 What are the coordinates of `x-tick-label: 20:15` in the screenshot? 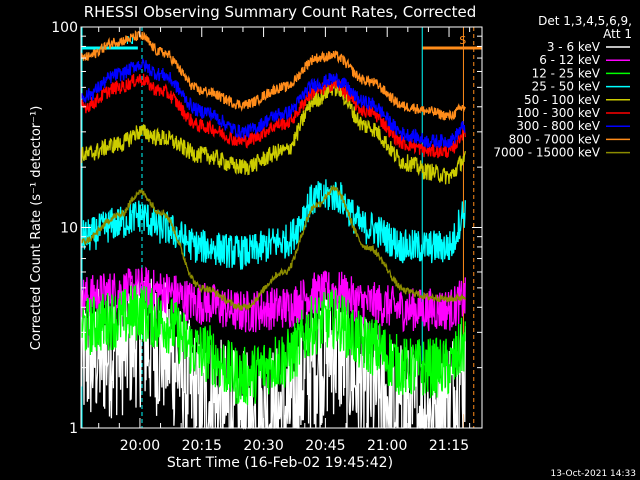 It's located at (202, 446).